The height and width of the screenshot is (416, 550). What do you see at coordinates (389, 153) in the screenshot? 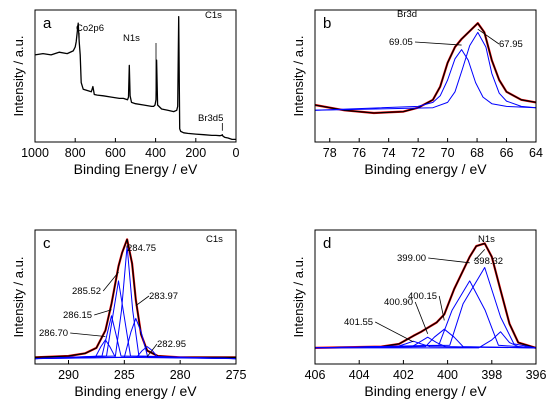
I see `x-tick-label: 74` at bounding box center [389, 153].